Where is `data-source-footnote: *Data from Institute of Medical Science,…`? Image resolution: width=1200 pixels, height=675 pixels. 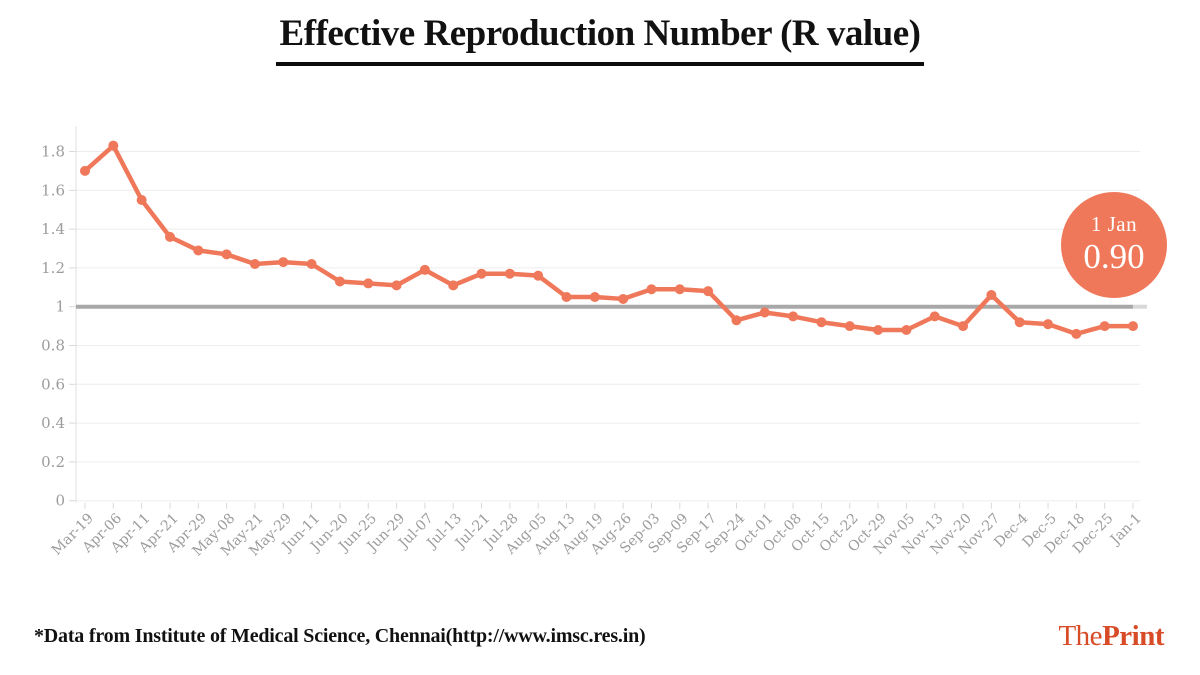 data-source-footnote: *Data from Institute of Medical Science,… is located at coordinates (340, 636).